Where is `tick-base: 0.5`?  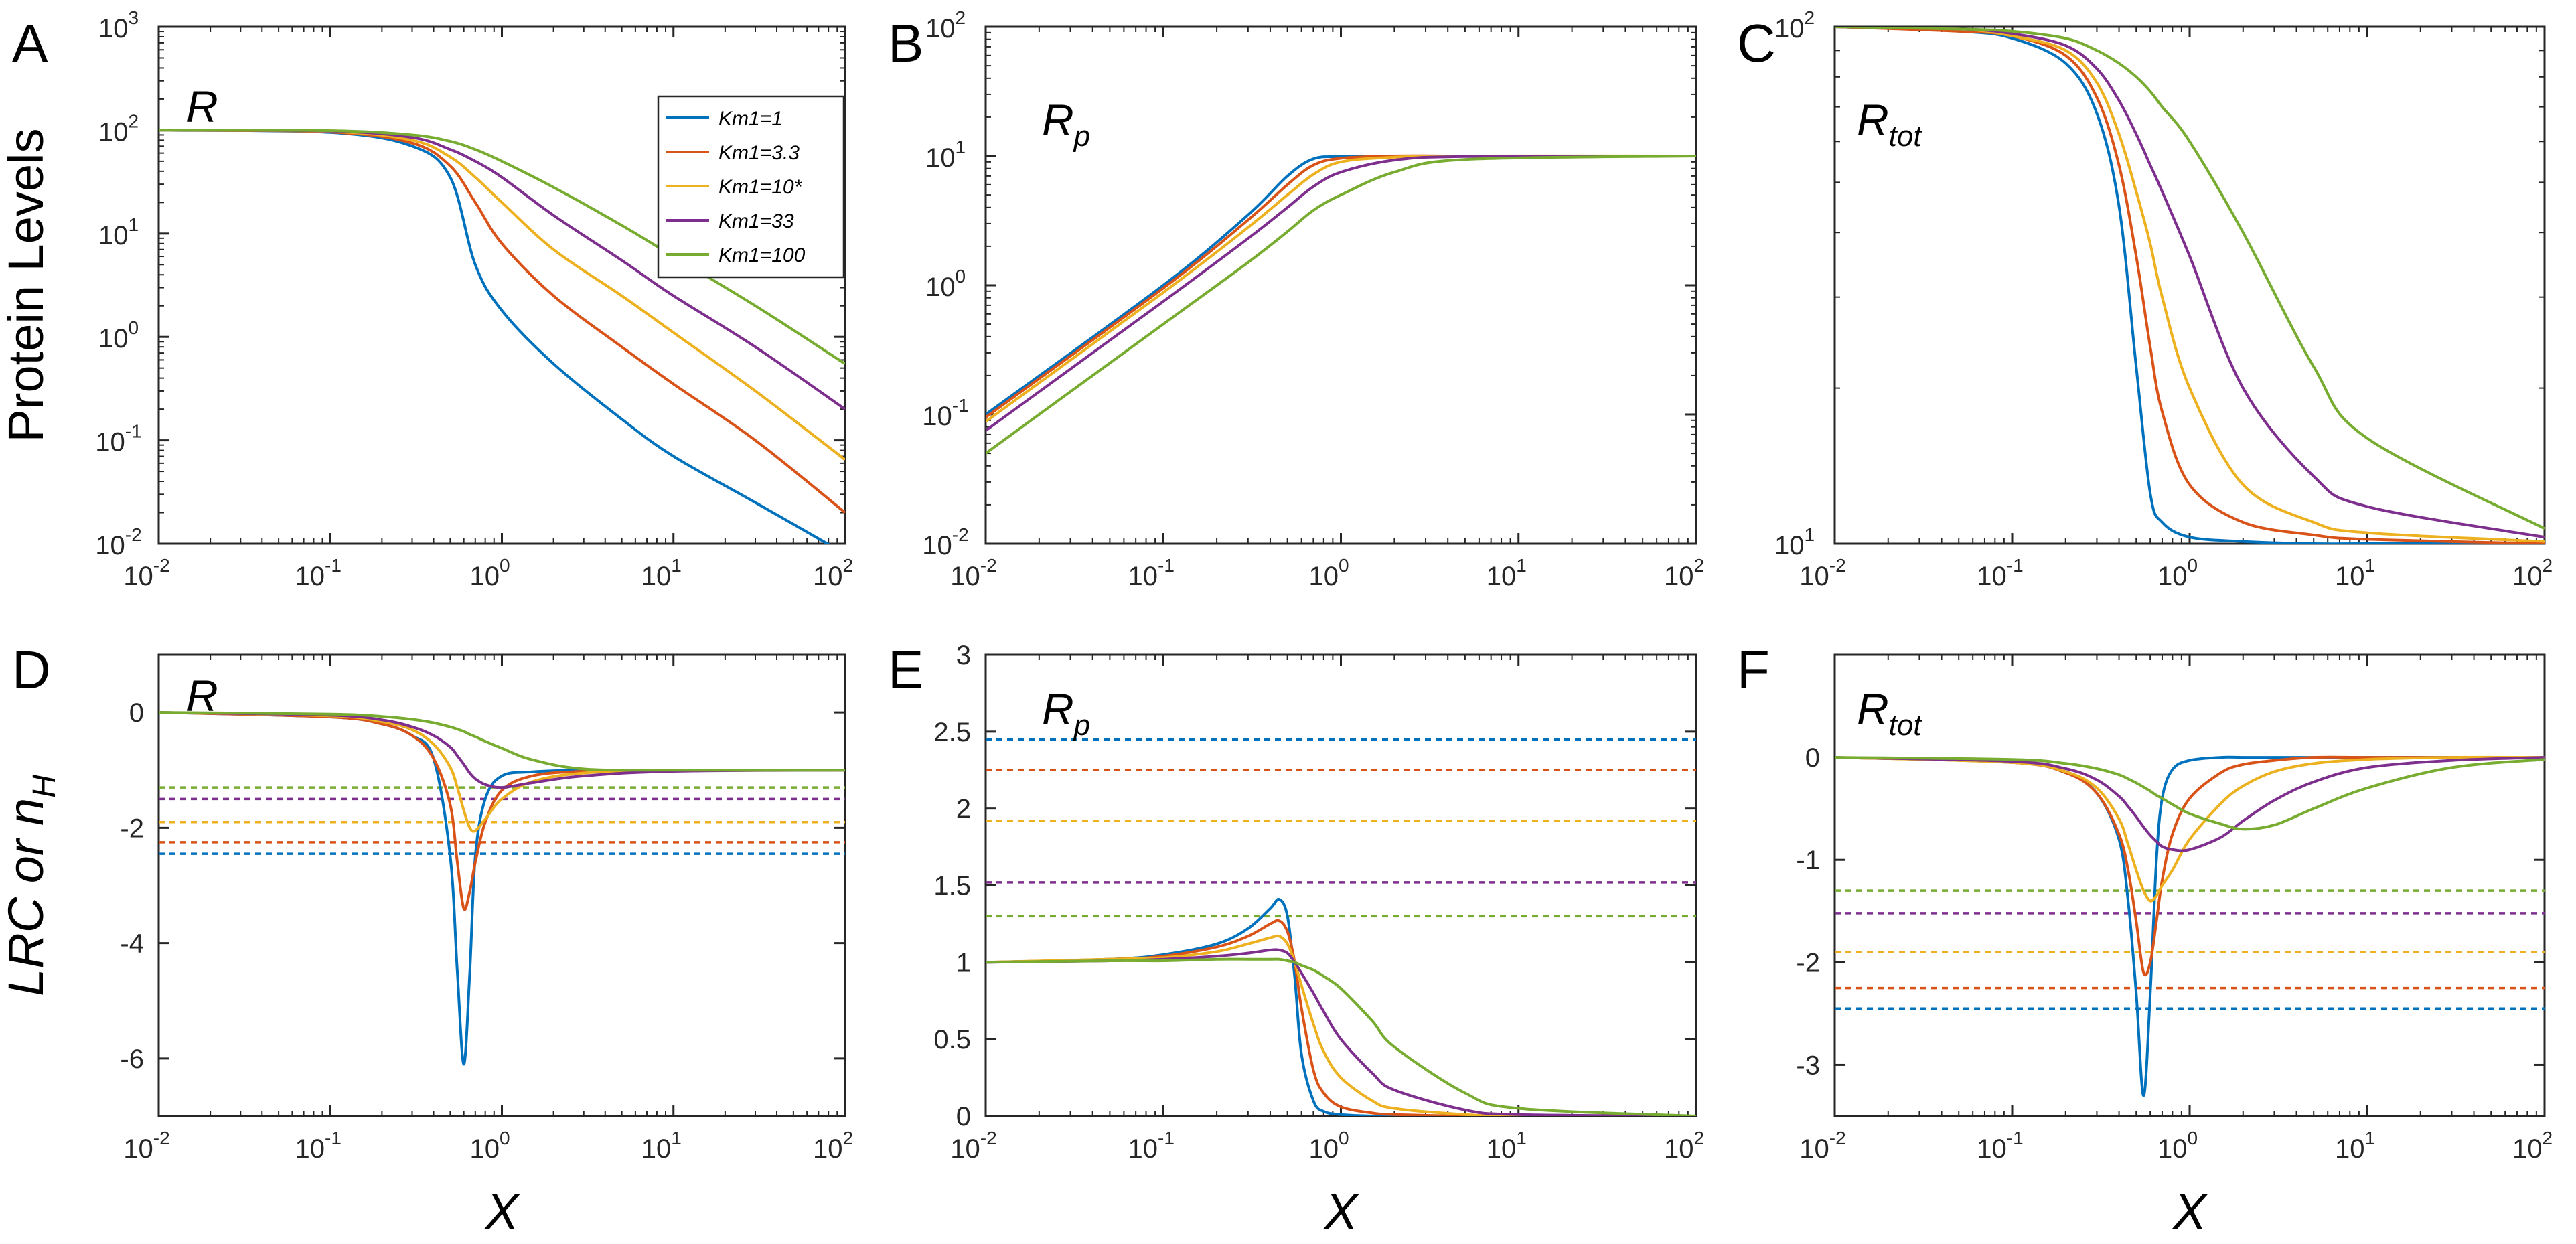 tick-base: 0.5 is located at coordinates (952, 1040).